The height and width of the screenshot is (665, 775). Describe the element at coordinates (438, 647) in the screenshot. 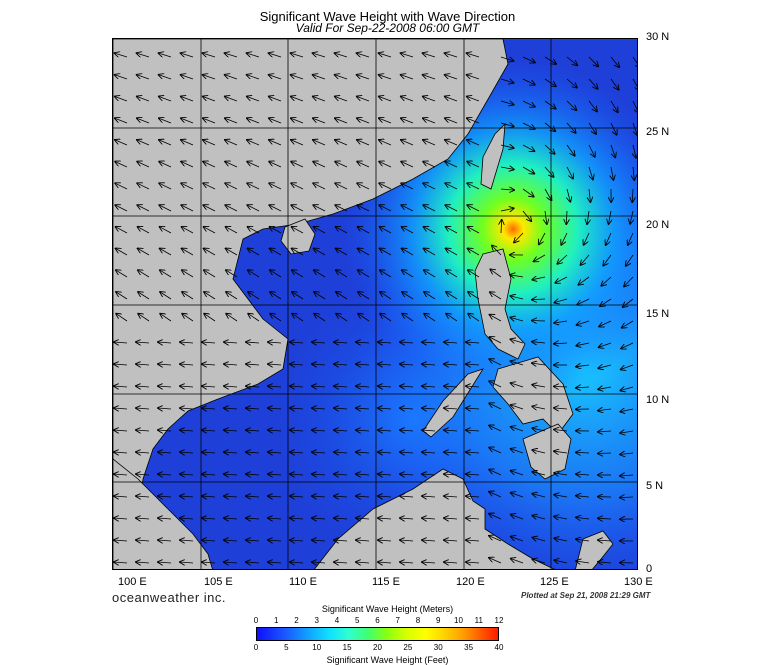

I see `feet-tick: 30` at that location.